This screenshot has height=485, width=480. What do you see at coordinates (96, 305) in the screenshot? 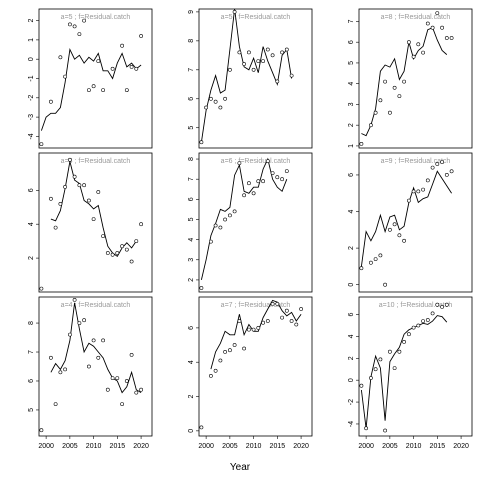
I see `panel-label: a=4 ; f=Residual.catch` at bounding box center [96, 305].